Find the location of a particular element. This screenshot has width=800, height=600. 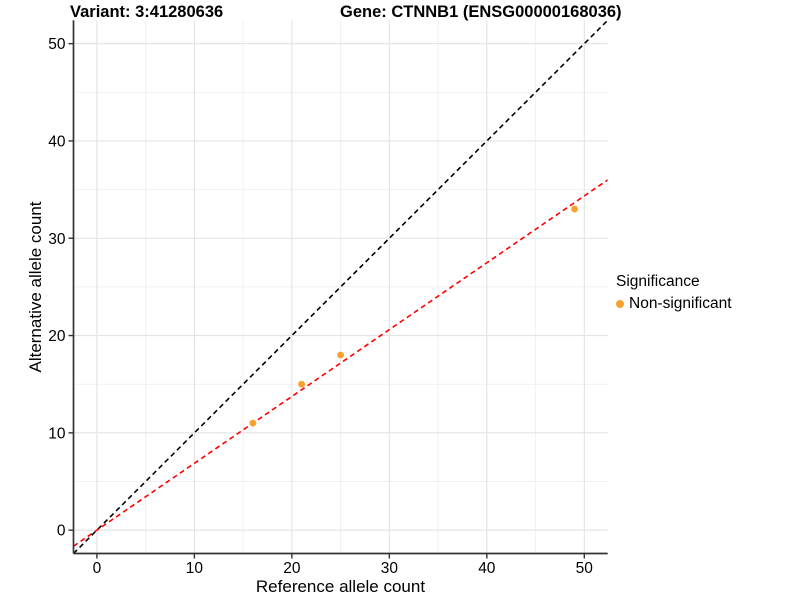

y-tick-label: 40 is located at coordinates (57, 141).